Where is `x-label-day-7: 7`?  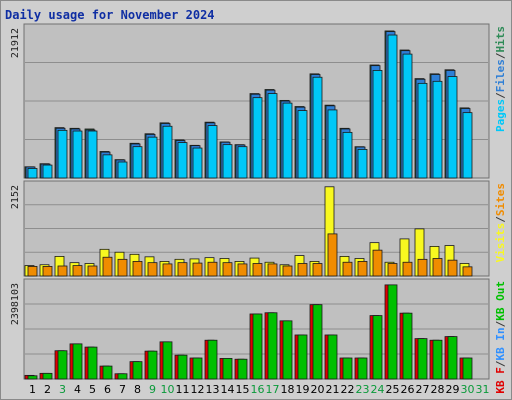 x-label-day-7: 7 is located at coordinates (122, 389).